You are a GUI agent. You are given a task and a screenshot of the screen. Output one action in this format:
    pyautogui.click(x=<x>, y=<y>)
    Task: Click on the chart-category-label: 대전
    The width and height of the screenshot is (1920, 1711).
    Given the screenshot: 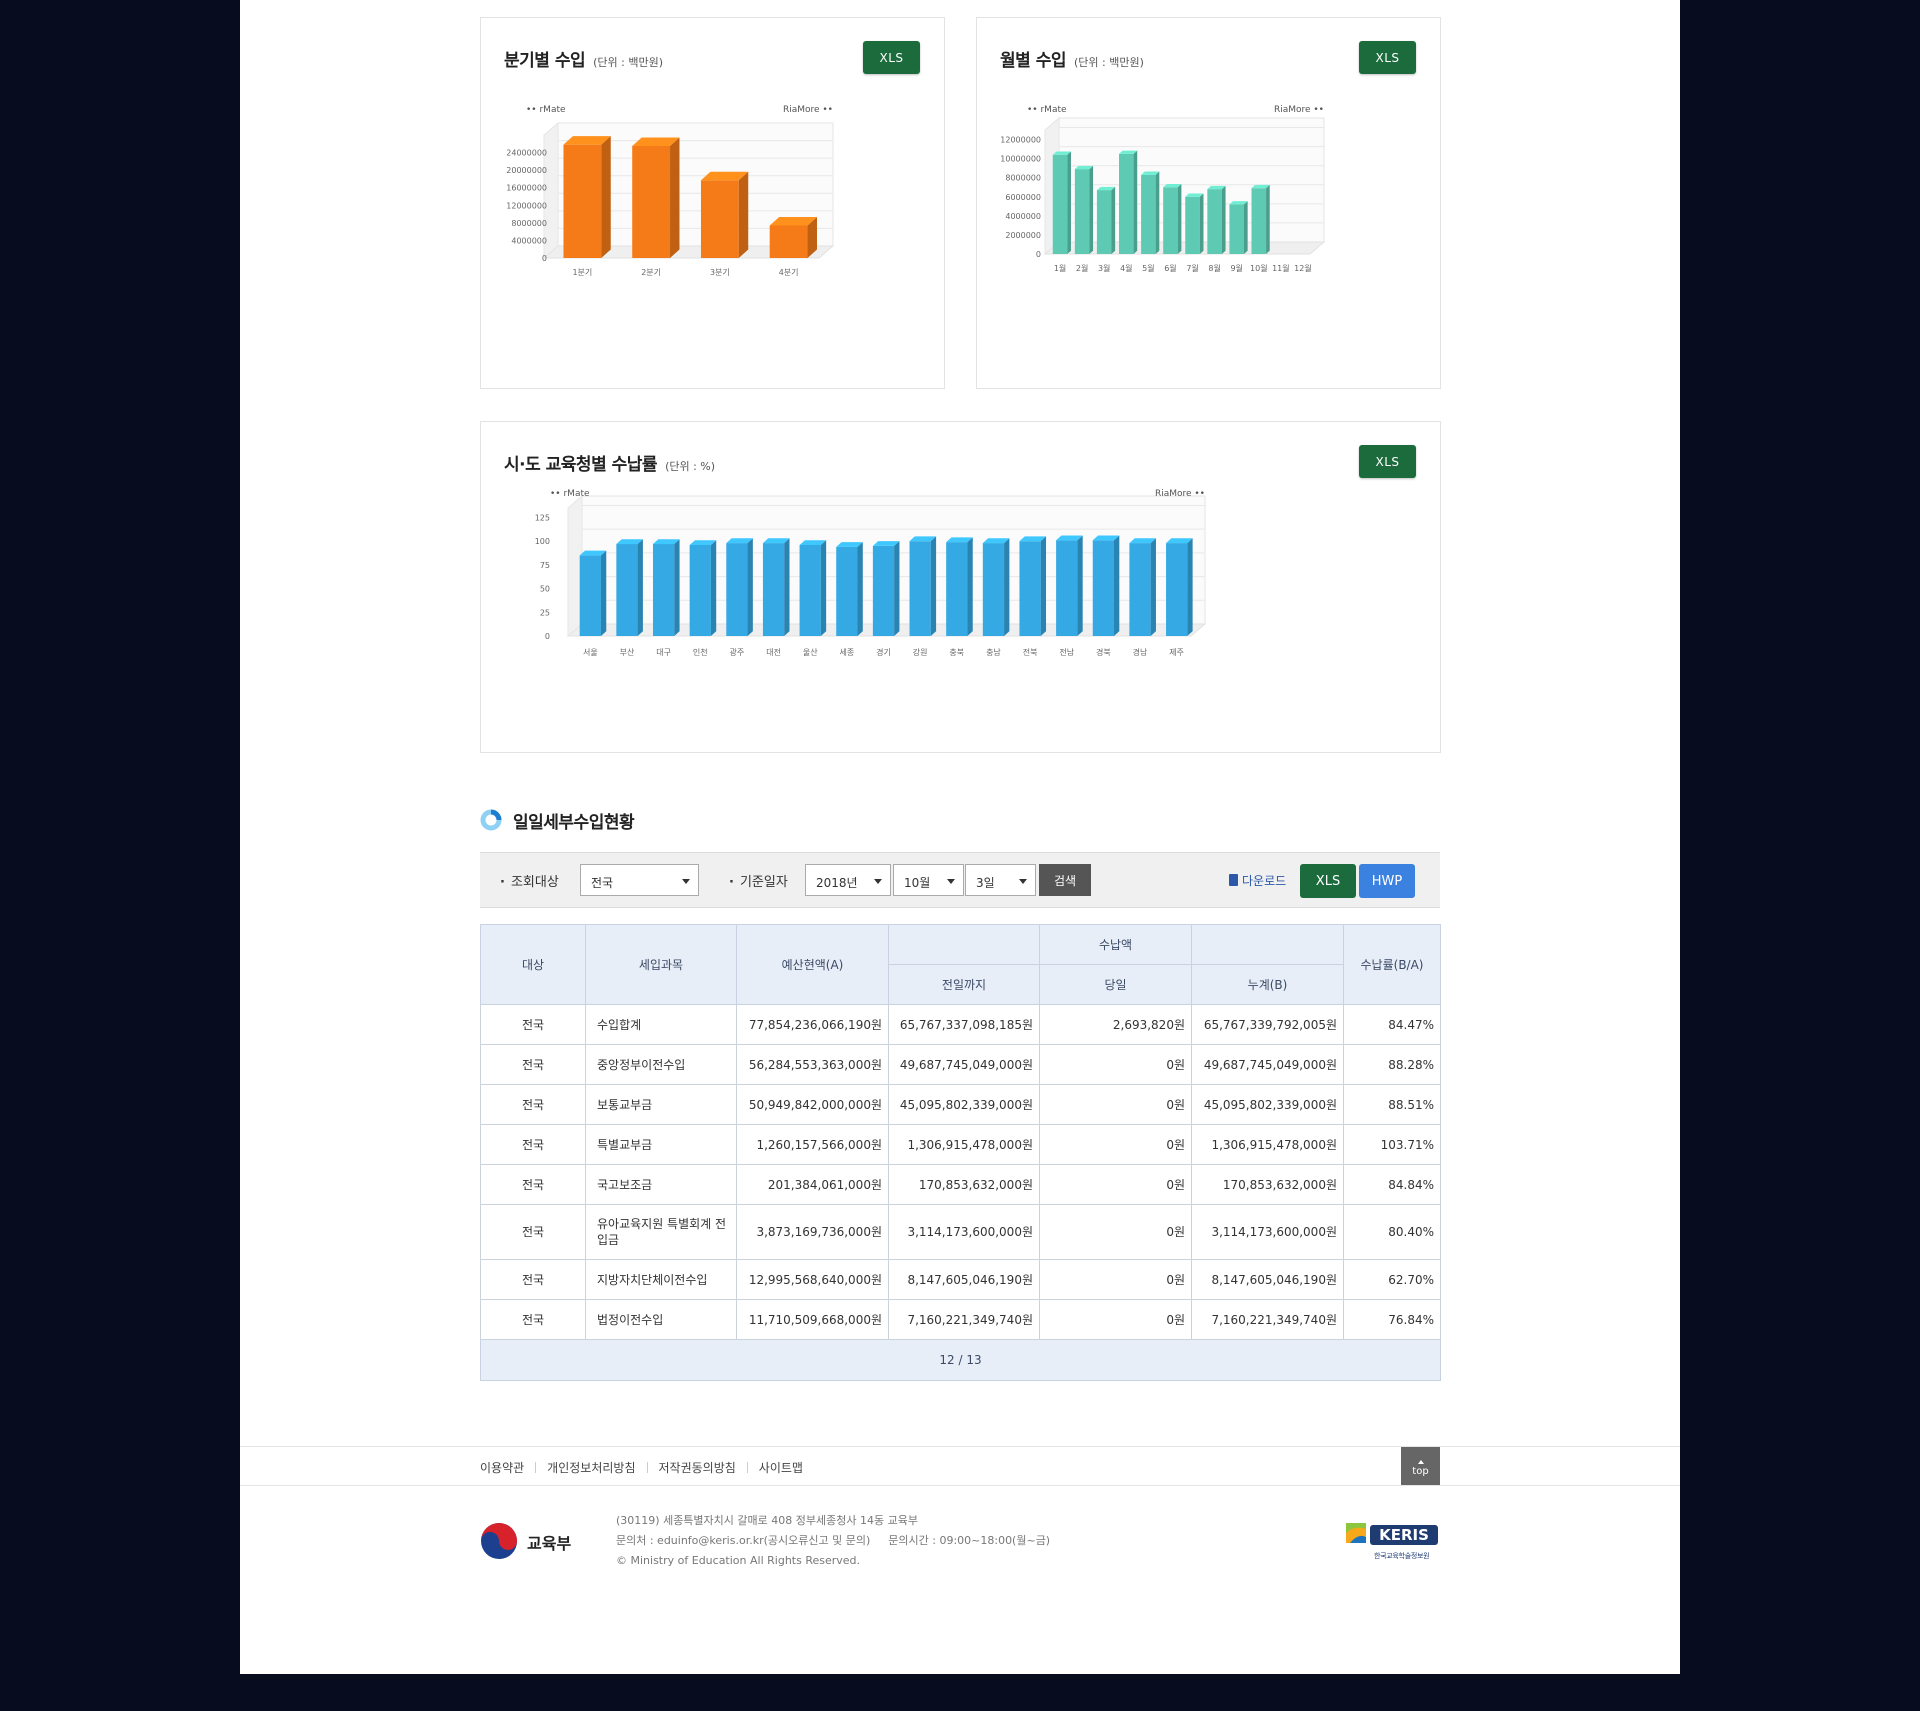 What is the action you would take?
    pyautogui.click(x=773, y=652)
    